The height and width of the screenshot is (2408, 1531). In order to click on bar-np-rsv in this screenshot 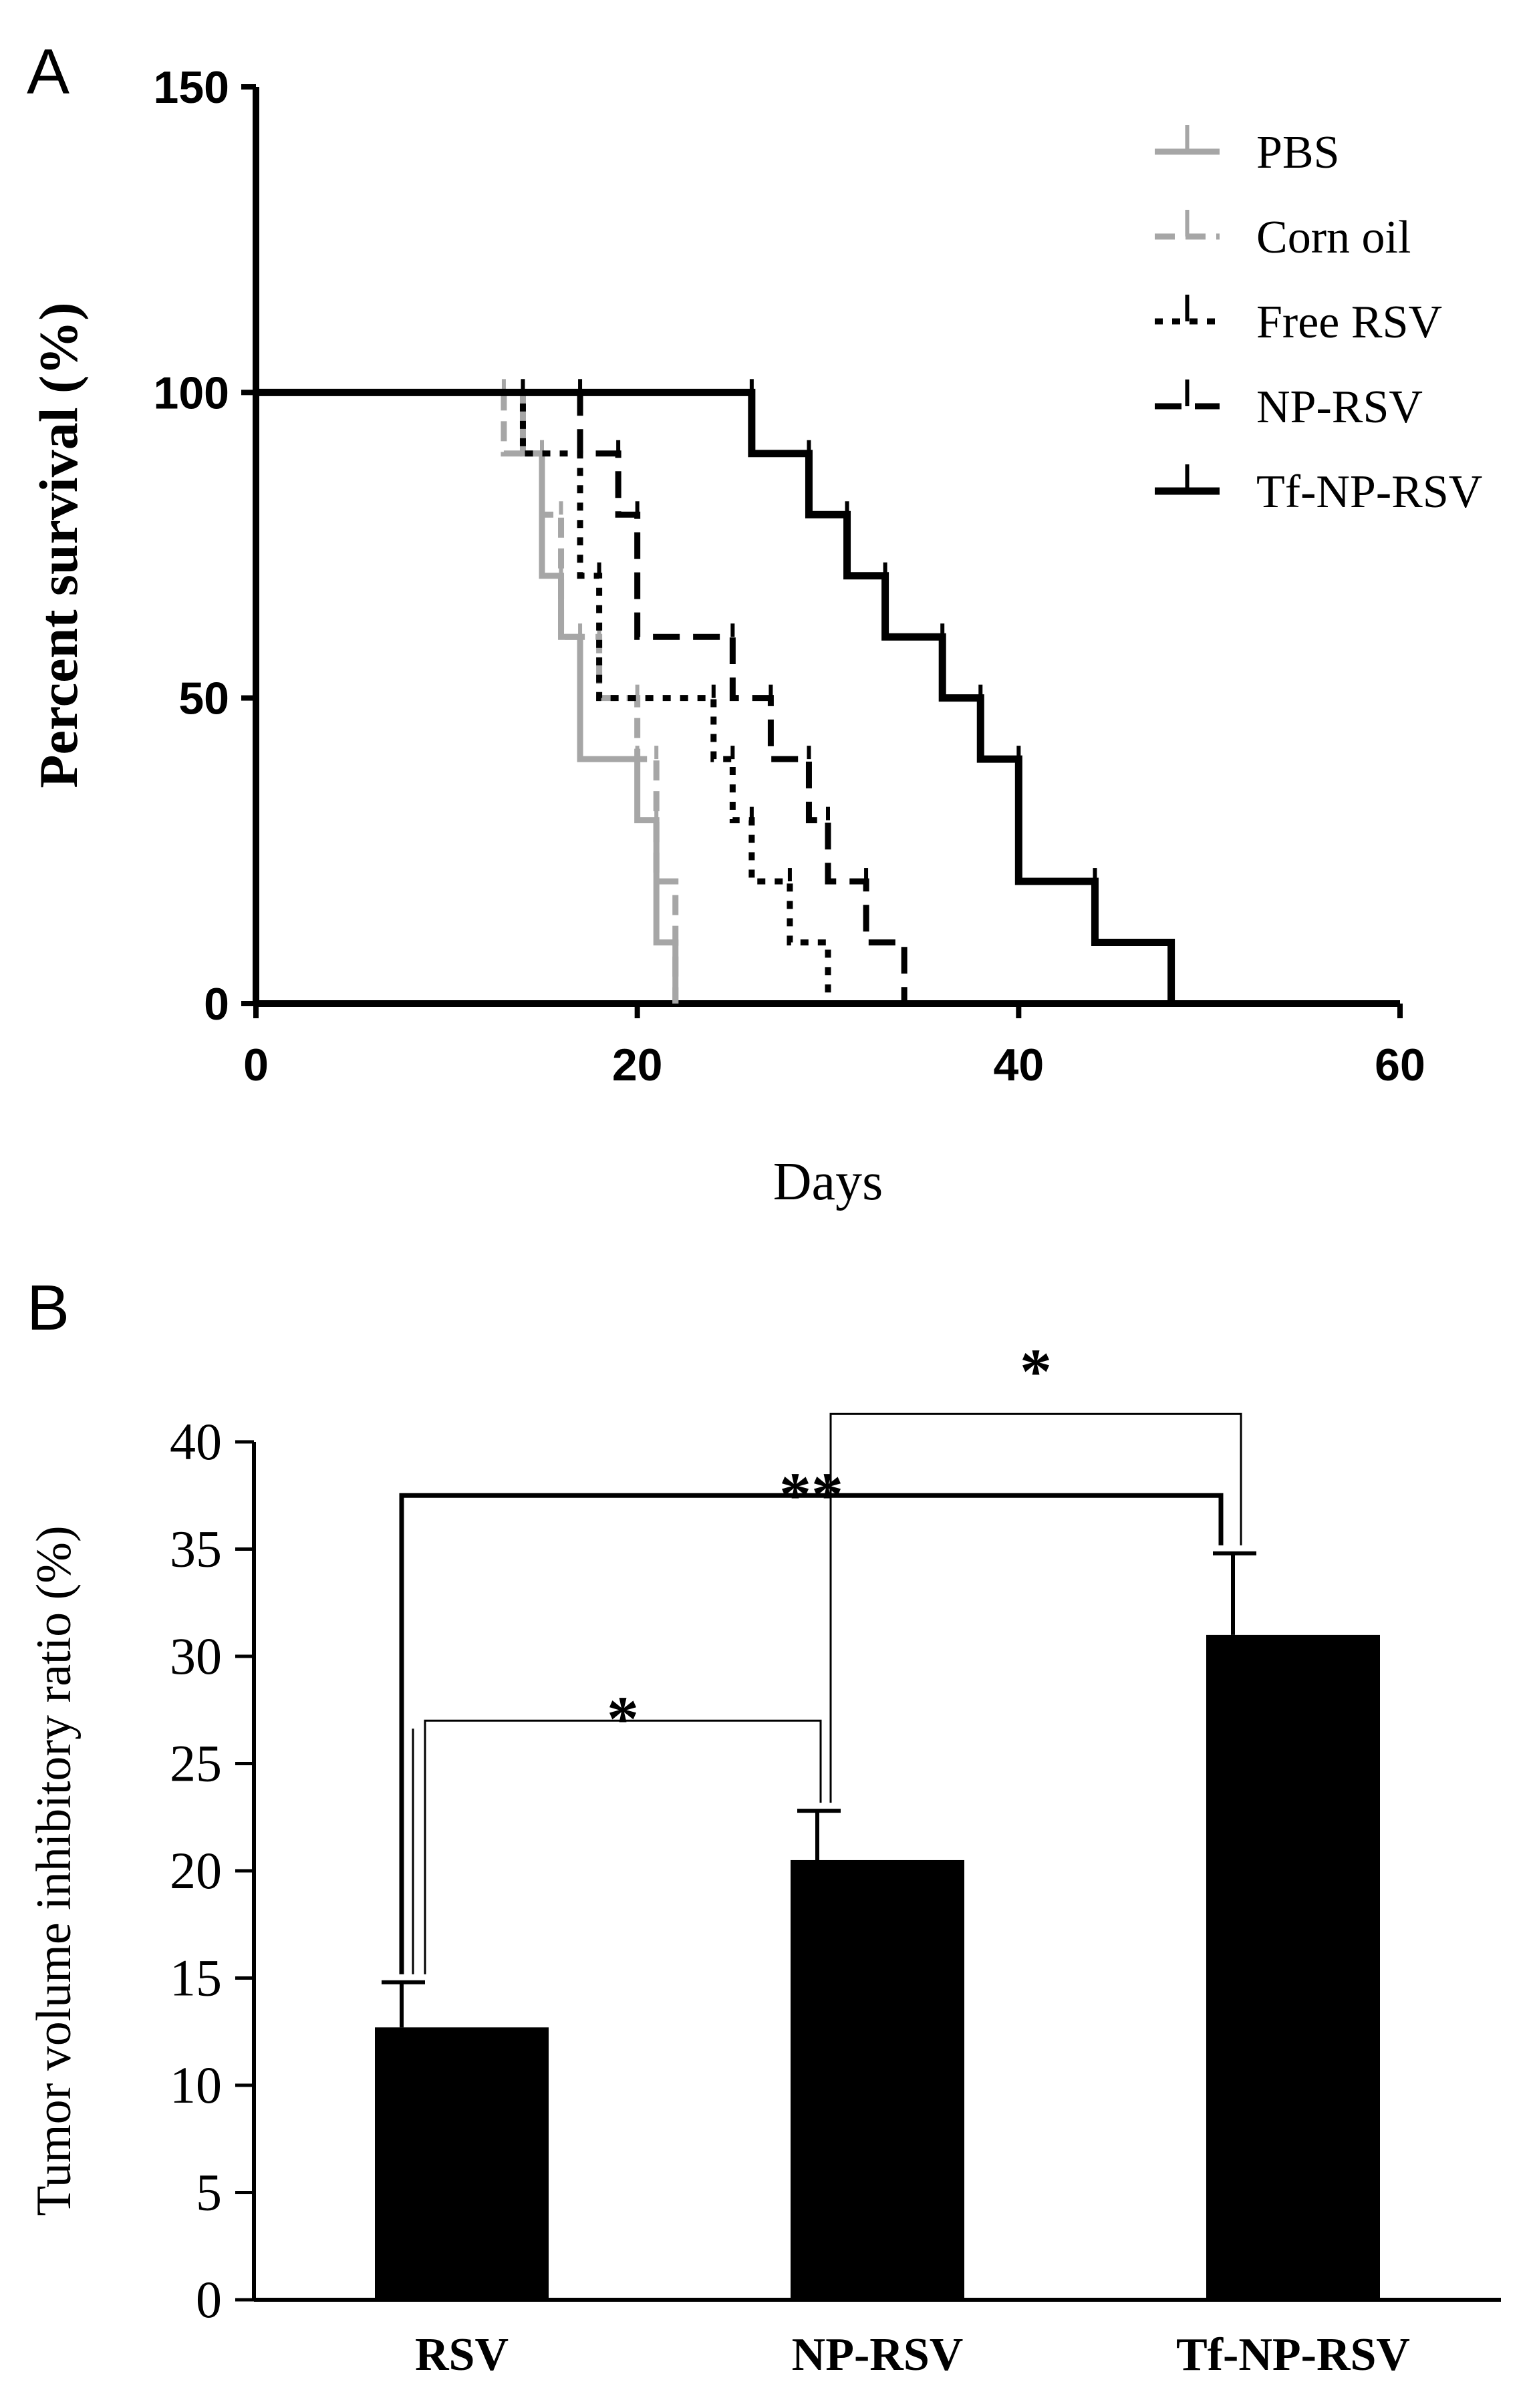, I will do `click(877, 2080)`.